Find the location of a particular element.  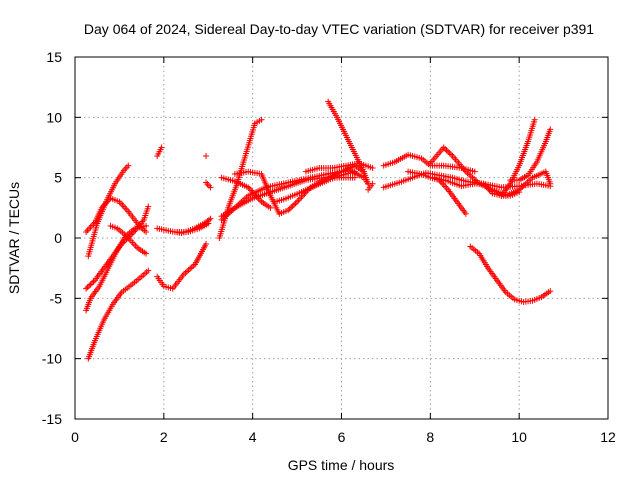

y-tick-label: -10 is located at coordinates (52, 359).